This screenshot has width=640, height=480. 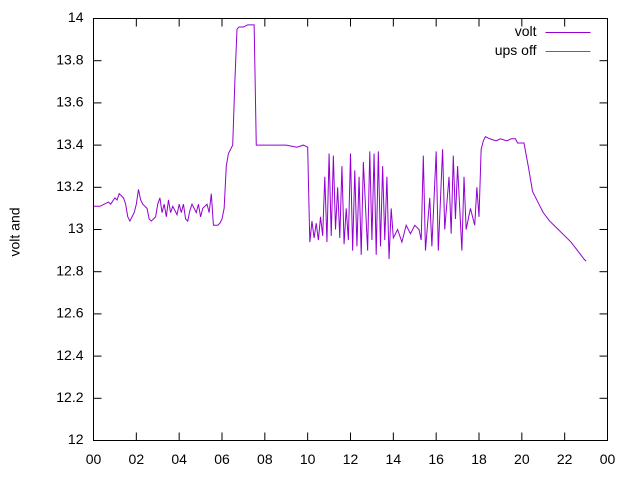 I want to click on y-tick-label: 12.6, so click(x=69, y=313).